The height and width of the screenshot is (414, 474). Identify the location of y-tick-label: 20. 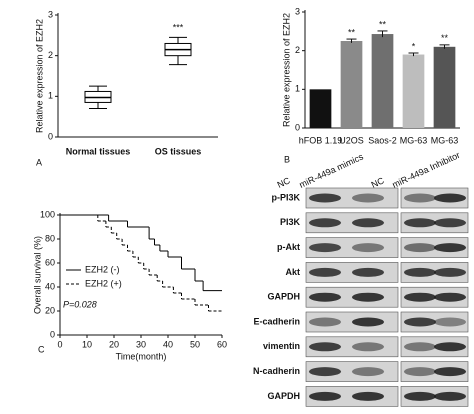
(50, 310).